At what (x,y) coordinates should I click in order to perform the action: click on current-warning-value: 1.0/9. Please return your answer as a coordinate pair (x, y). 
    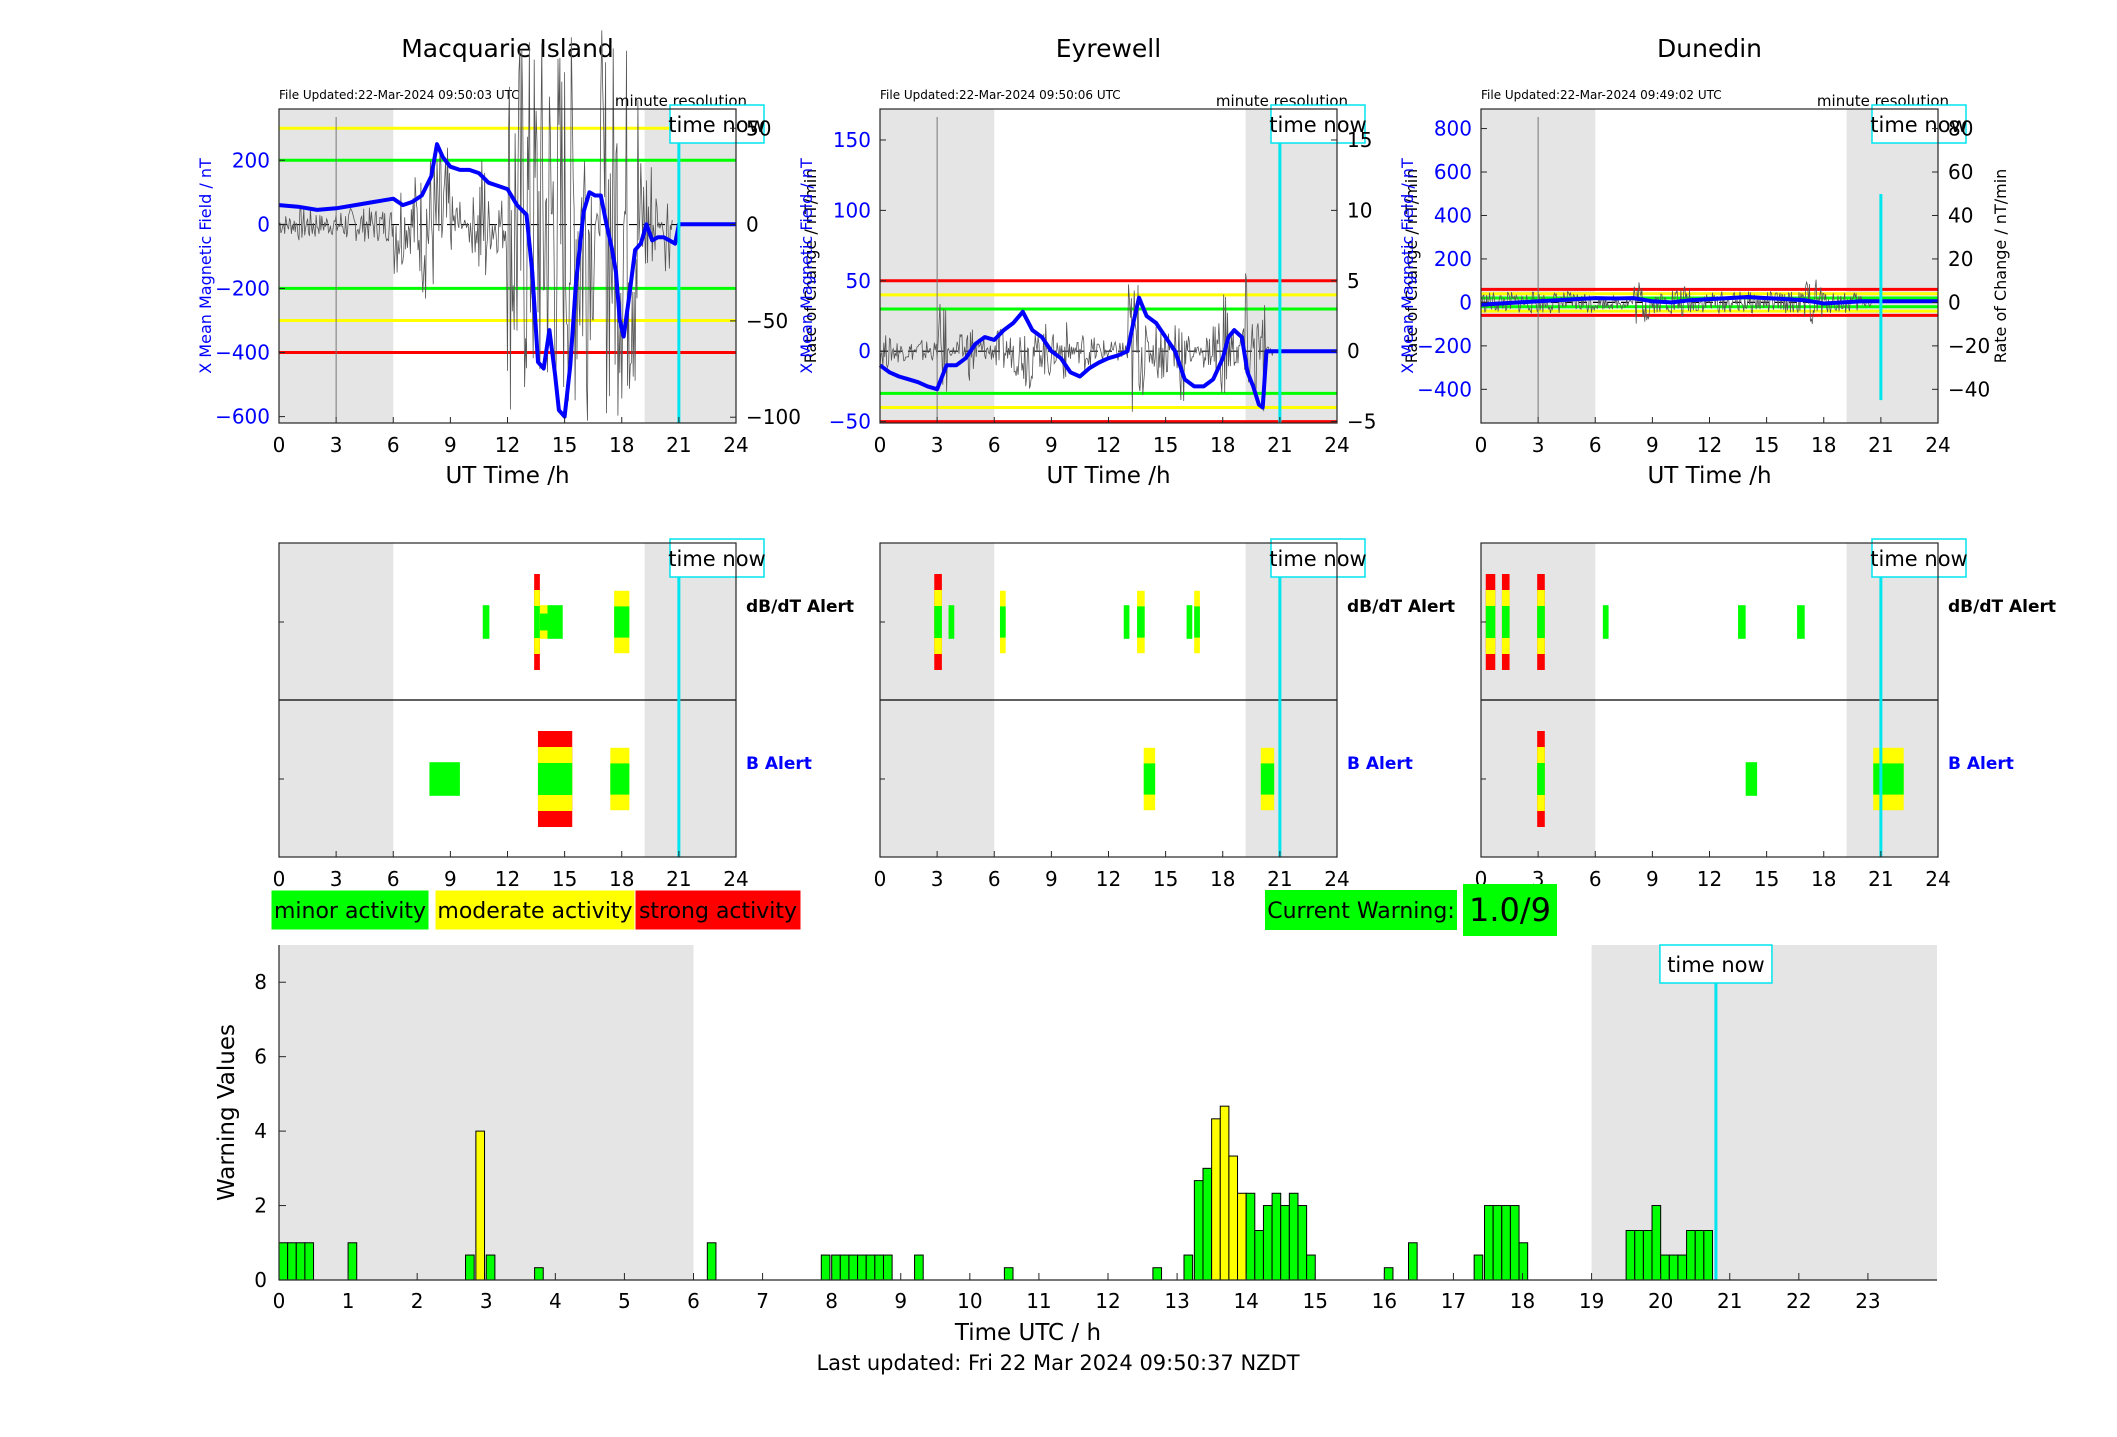
    Looking at the image, I should click on (1510, 910).